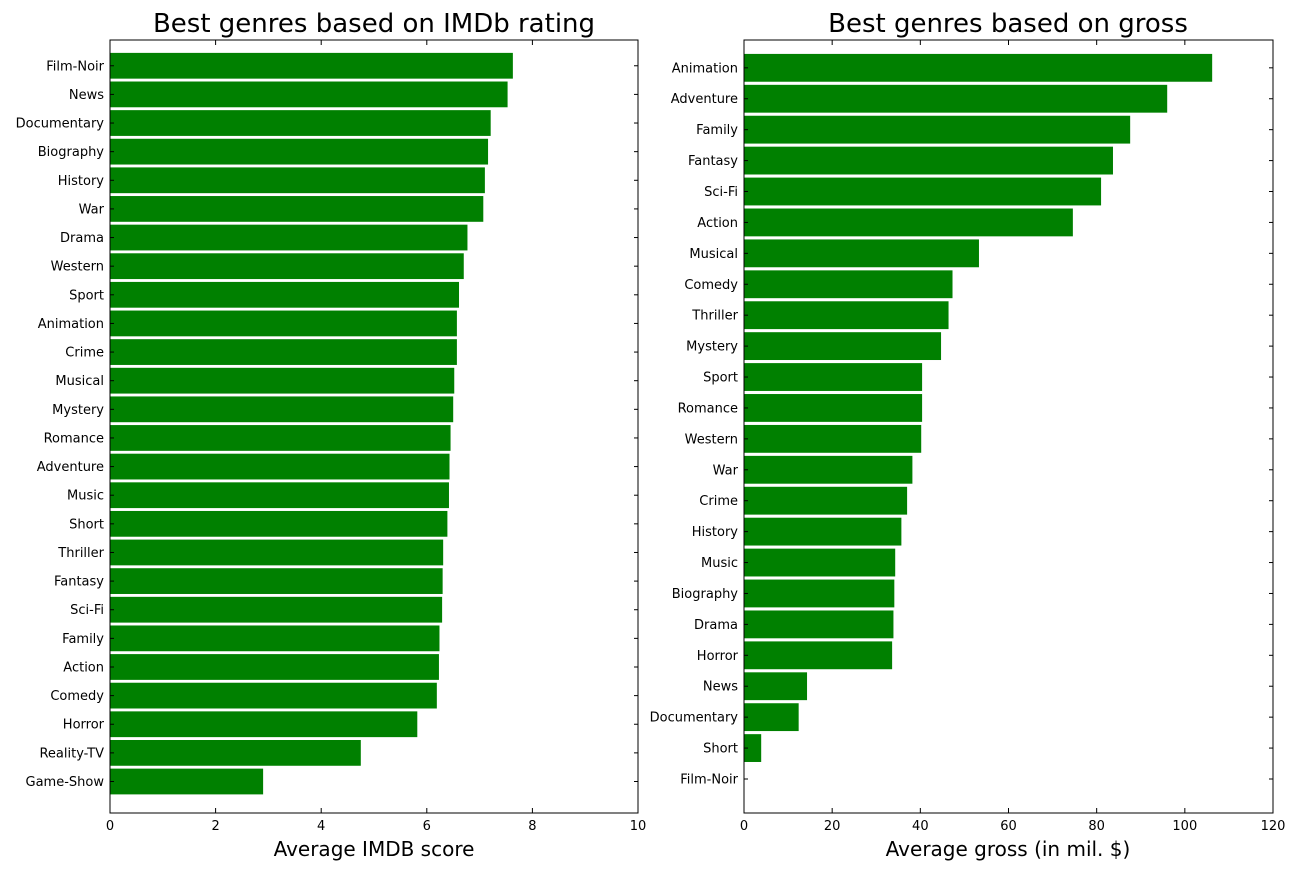 The image size is (1295, 870). Describe the element at coordinates (74, 438) in the screenshot. I see `category-label-imdb: Romance` at that location.